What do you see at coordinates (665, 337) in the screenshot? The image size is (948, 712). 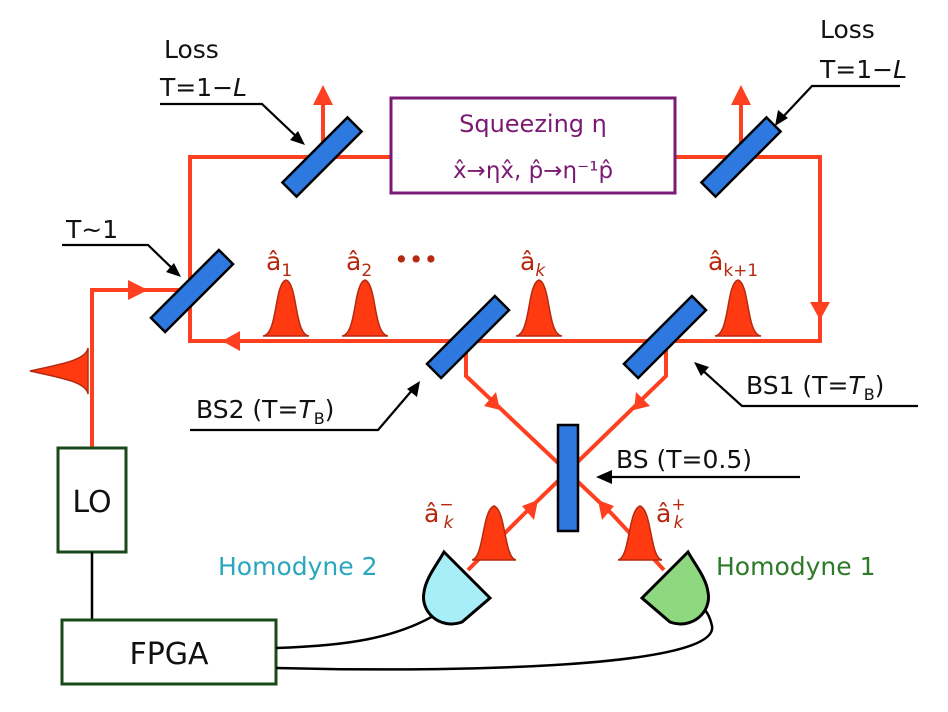 I see `bs1-mirror` at bounding box center [665, 337].